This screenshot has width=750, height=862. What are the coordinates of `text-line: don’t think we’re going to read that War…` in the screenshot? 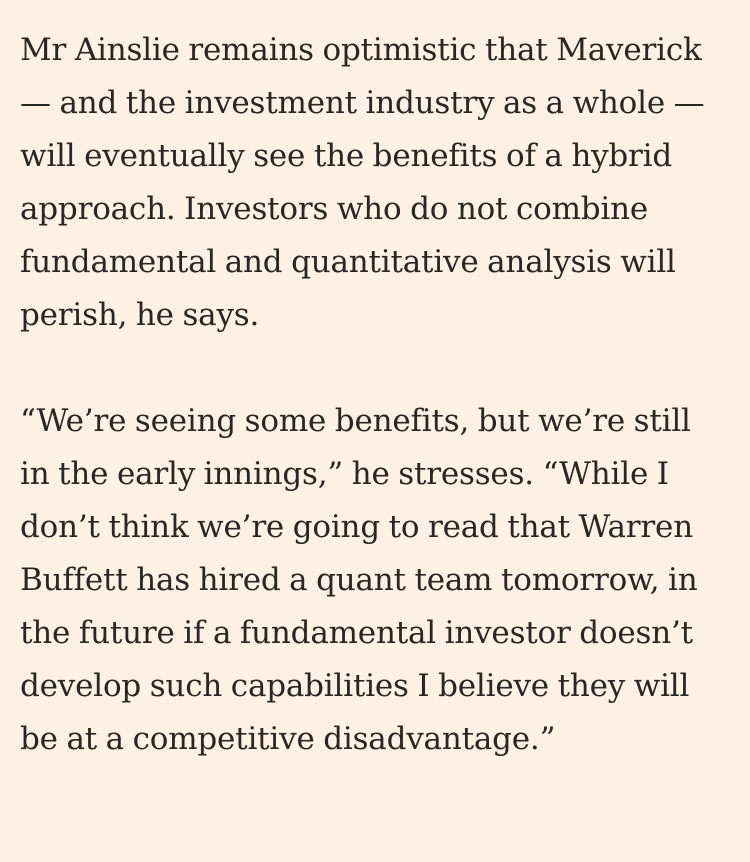 It's located at (356, 527).